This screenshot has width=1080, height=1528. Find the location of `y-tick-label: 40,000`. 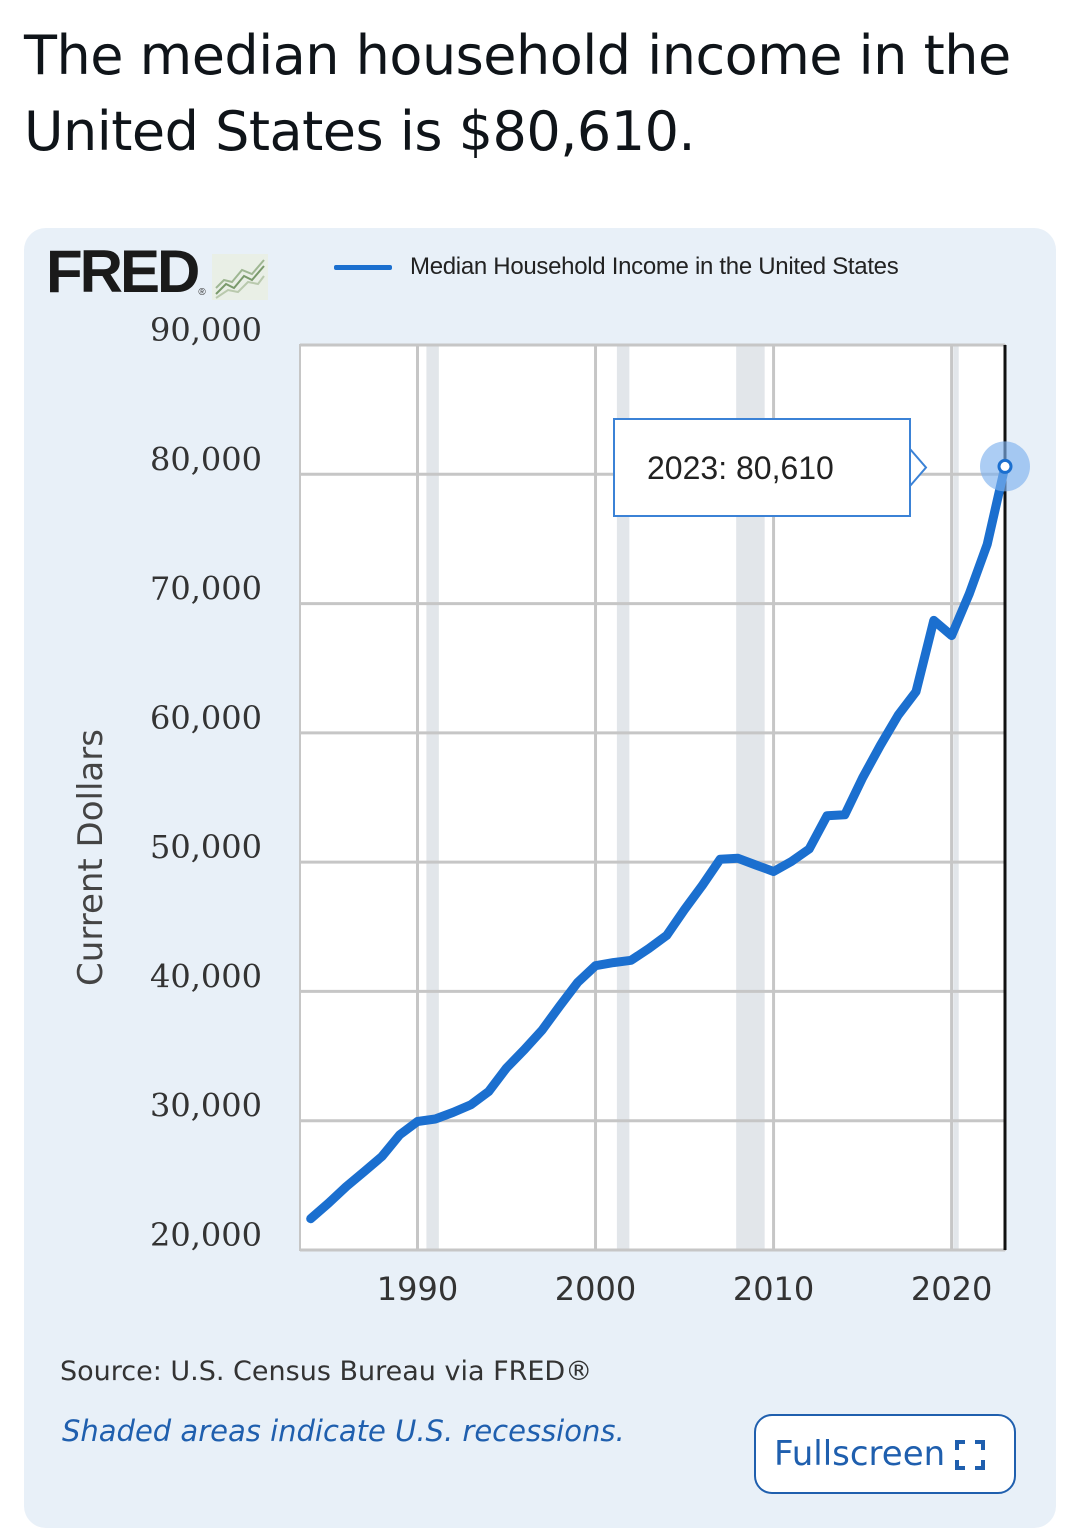

y-tick-label: 40,000 is located at coordinates (206, 976).